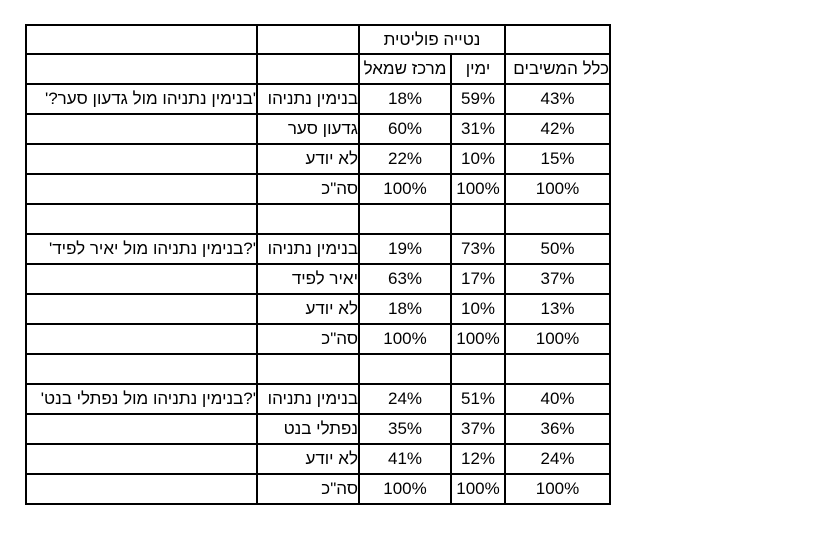 The width and height of the screenshot is (828, 560). Describe the element at coordinates (308, 429) in the screenshot. I see `answer-cell: נפתלי בנט` at that location.